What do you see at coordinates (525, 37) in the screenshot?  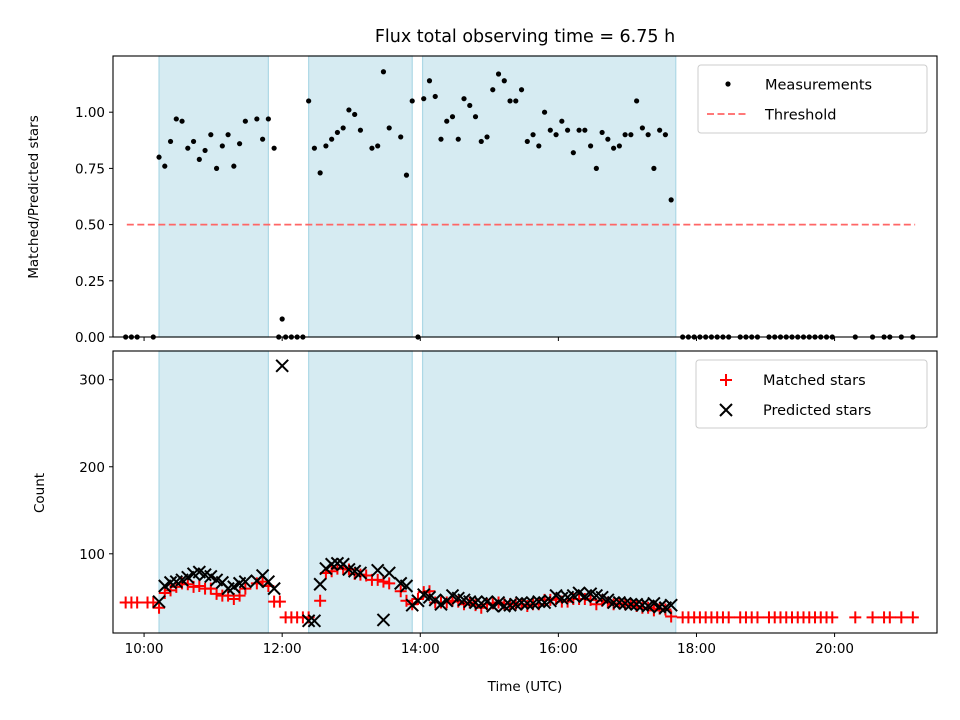 I see `chart-title: Flux total observing time = 6.75 h` at bounding box center [525, 37].